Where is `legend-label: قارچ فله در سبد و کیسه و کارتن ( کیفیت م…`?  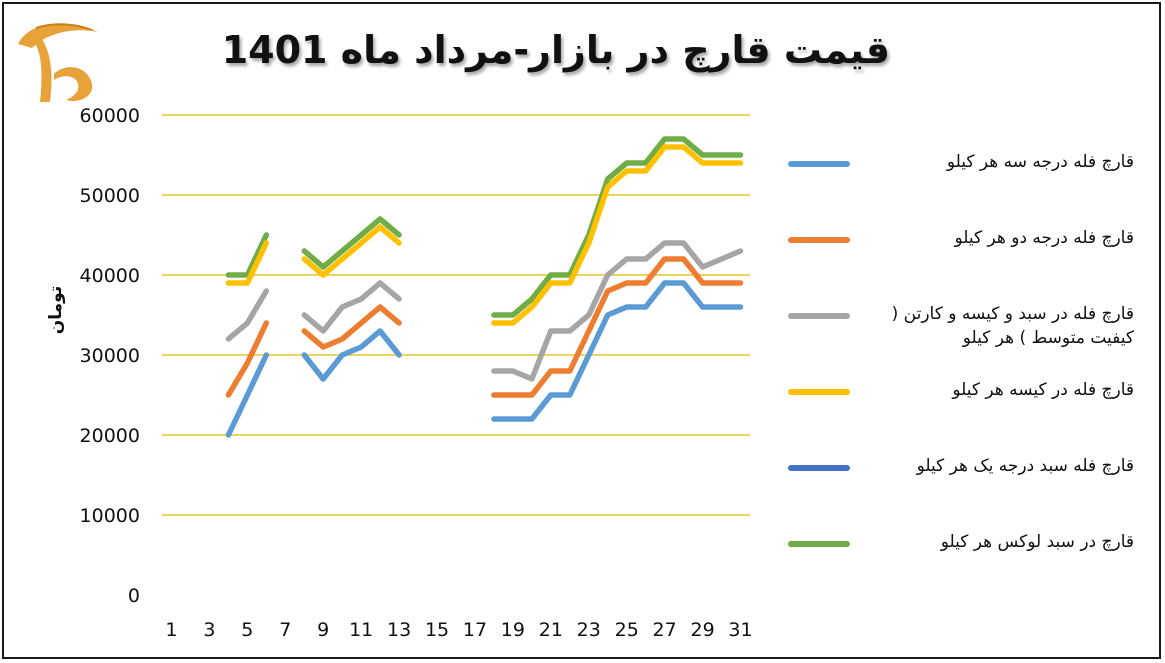 legend-label: قارچ فله در سبد و کیسه و کارتن ( کیفیت م… is located at coordinates (1012, 326).